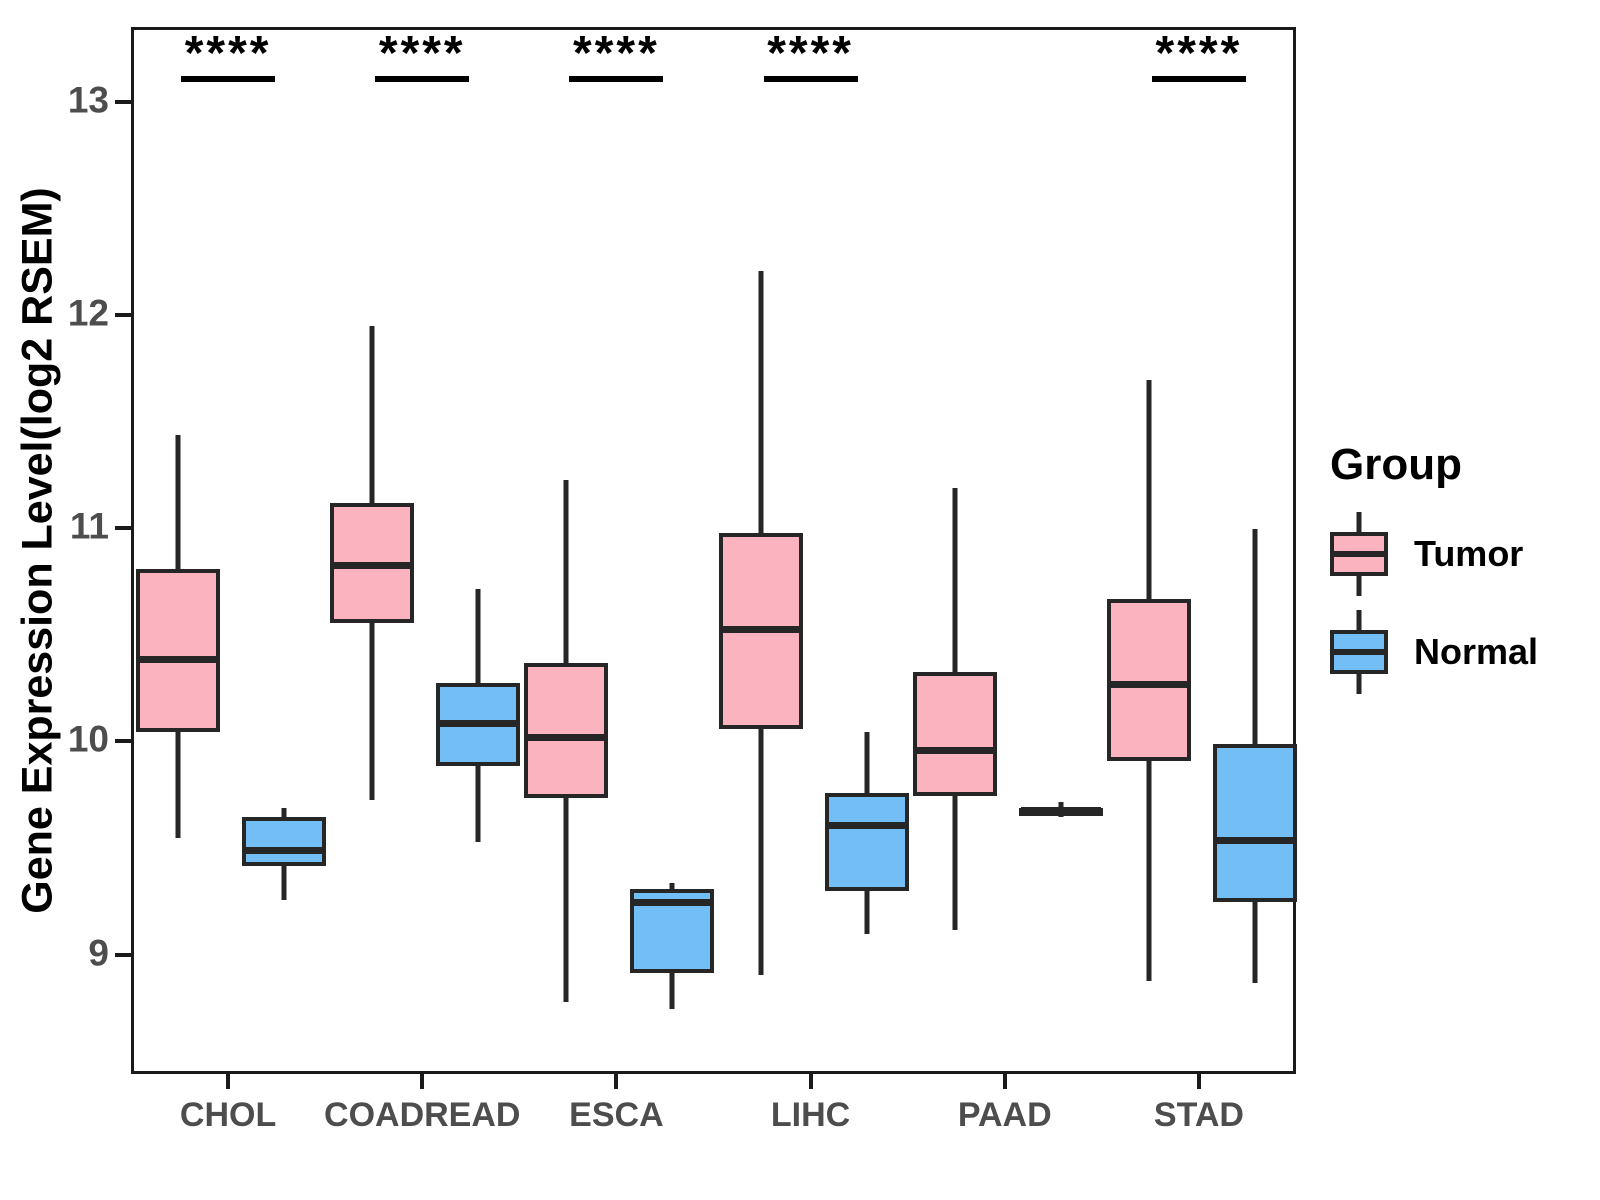 Image resolution: width=1600 pixels, height=1200 pixels. Describe the element at coordinates (1254, 840) in the screenshot. I see `median-normal-stad` at that location.